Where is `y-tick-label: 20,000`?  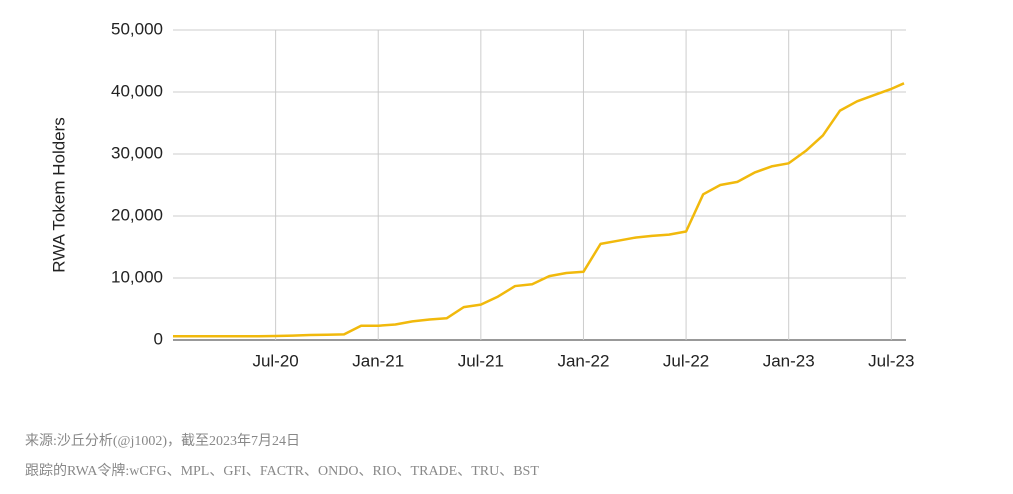 y-tick-label: 20,000 is located at coordinates (137, 214).